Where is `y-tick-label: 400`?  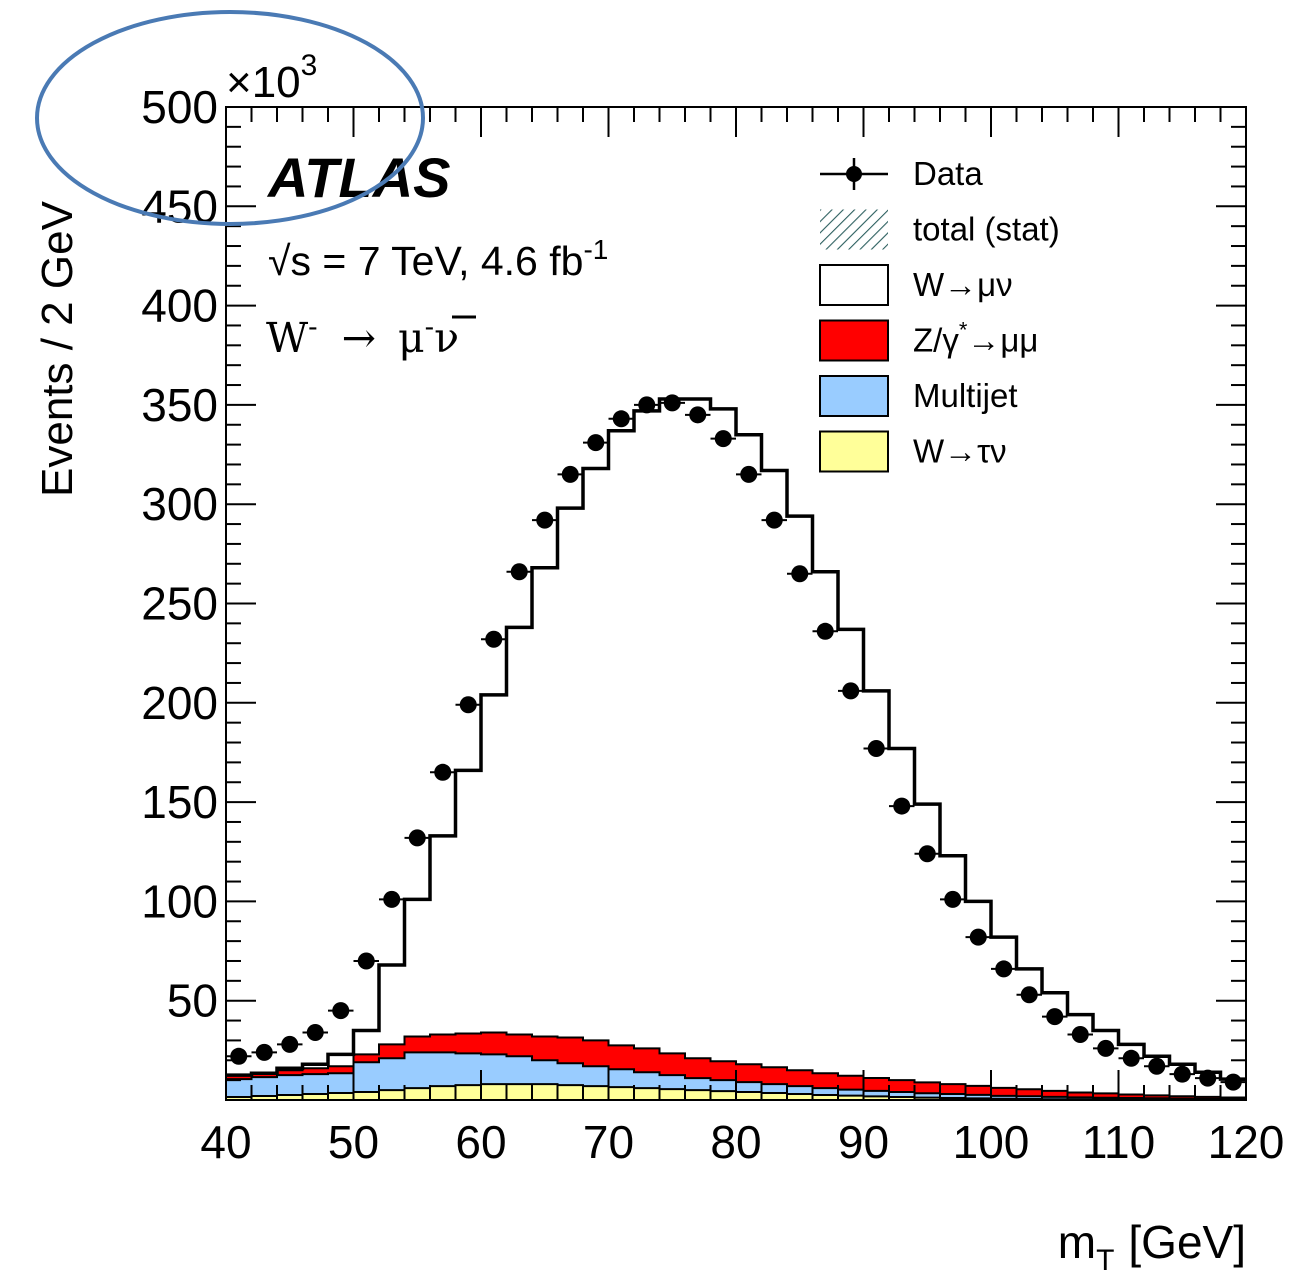 y-tick-label: 400 is located at coordinates (179, 306).